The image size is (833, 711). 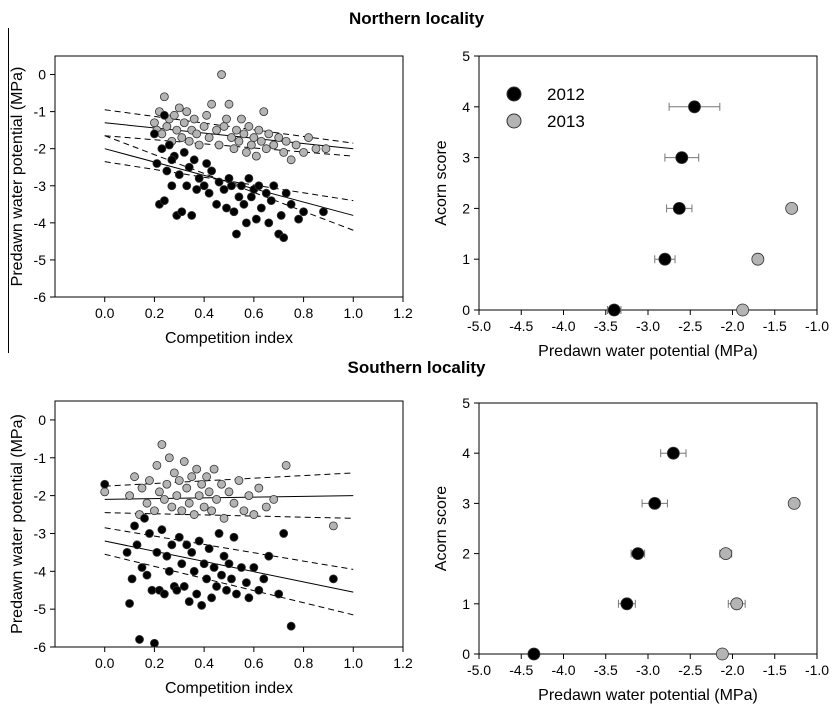 What do you see at coordinates (254, 663) in the screenshot?
I see `south-scatter-x-tick-label: 0.6` at bounding box center [254, 663].